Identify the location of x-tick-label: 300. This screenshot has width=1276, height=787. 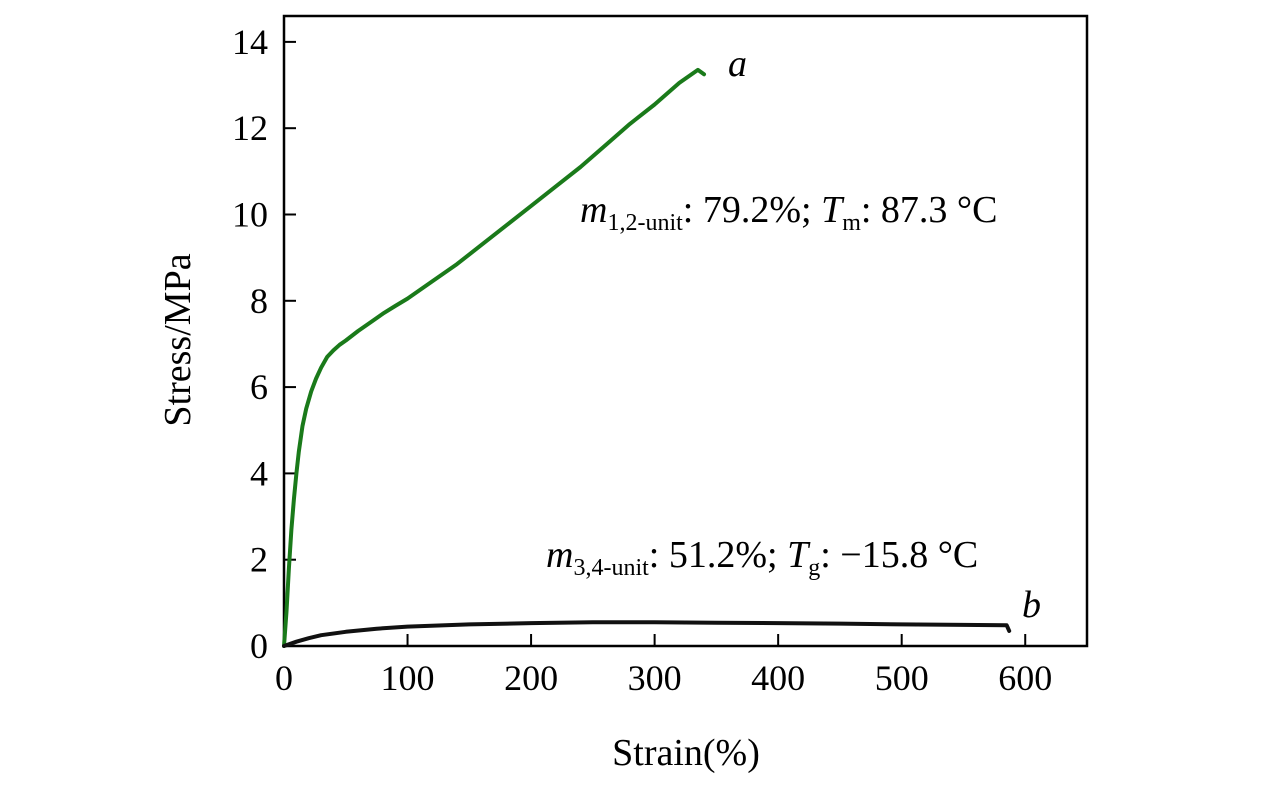
(655, 678).